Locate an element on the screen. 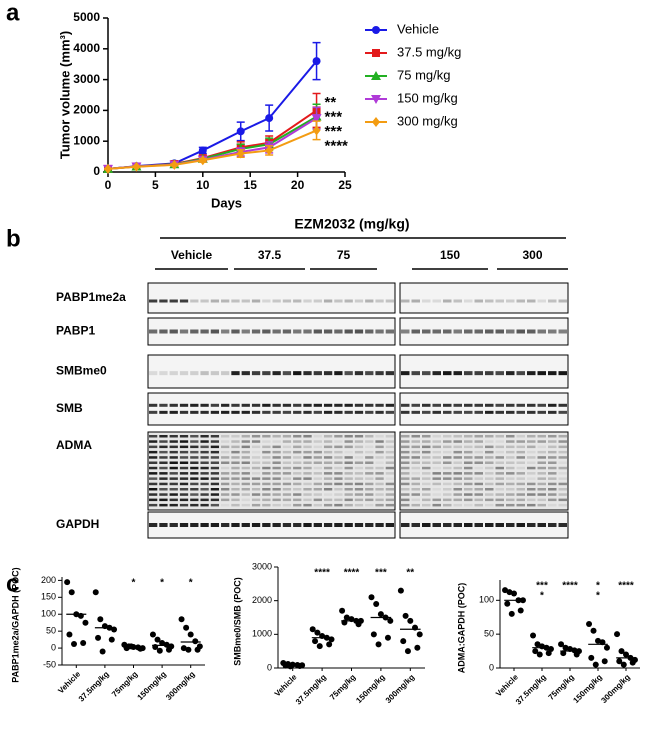 The width and height of the screenshot is (660, 738). y-tick-label: 4000 is located at coordinates (86, 48).